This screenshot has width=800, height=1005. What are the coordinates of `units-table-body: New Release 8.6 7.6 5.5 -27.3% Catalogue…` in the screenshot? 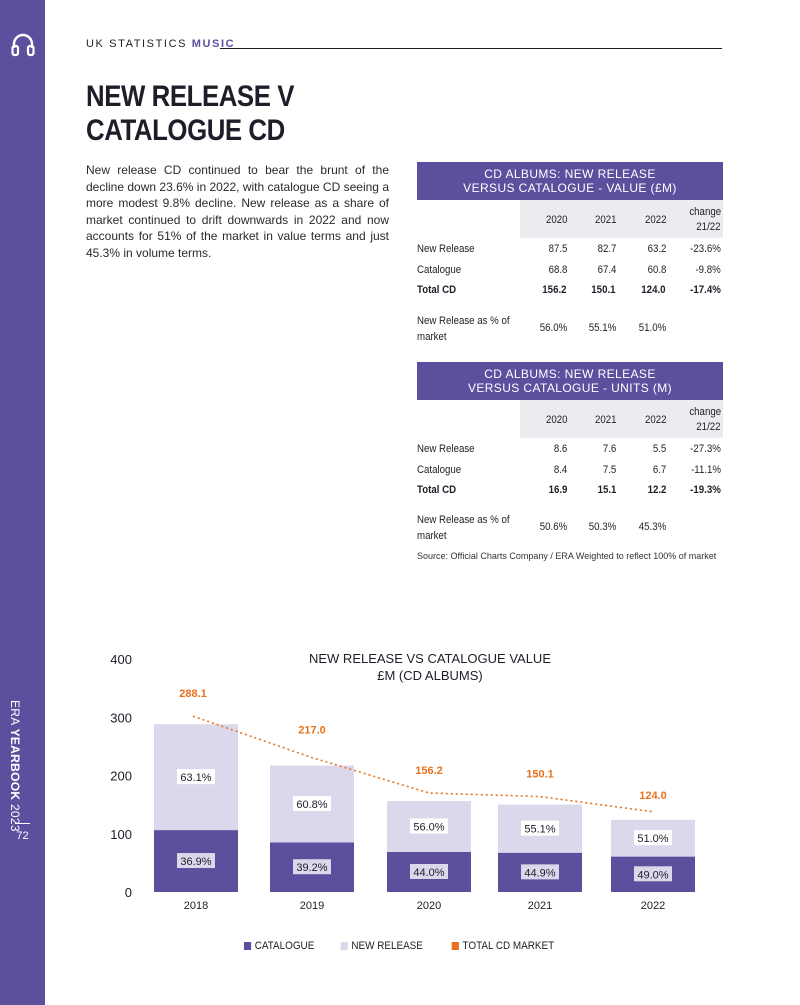 It's located at (569, 492).